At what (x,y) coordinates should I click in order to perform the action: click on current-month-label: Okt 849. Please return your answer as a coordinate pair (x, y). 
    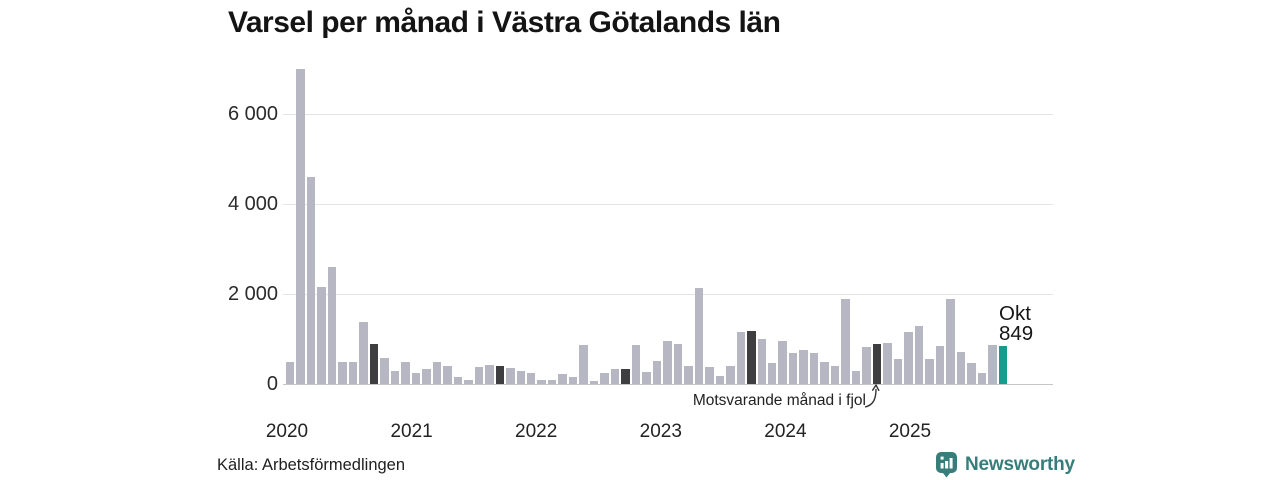
    Looking at the image, I should click on (1016, 323).